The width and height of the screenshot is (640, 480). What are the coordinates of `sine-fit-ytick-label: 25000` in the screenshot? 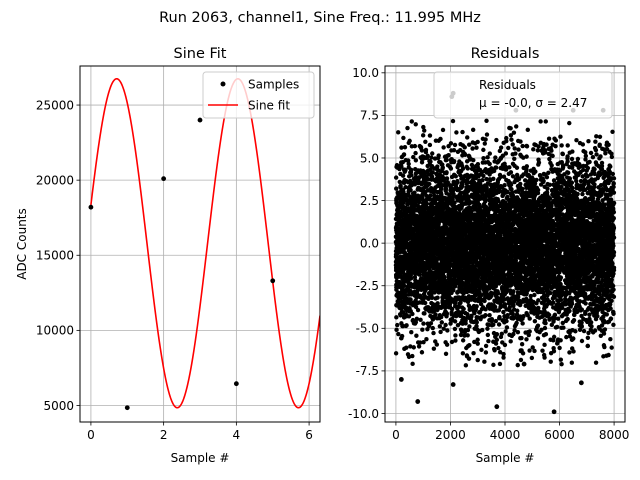 It's located at (55, 105).